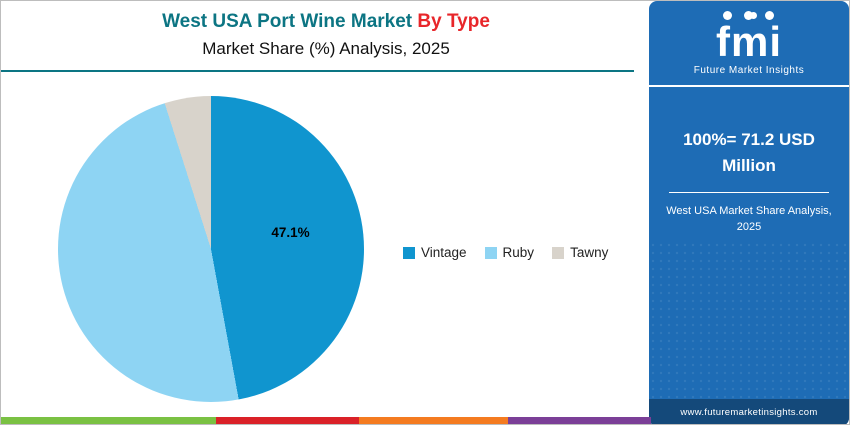  I want to click on title-main: West USA Port Wine Market, so click(290, 21).